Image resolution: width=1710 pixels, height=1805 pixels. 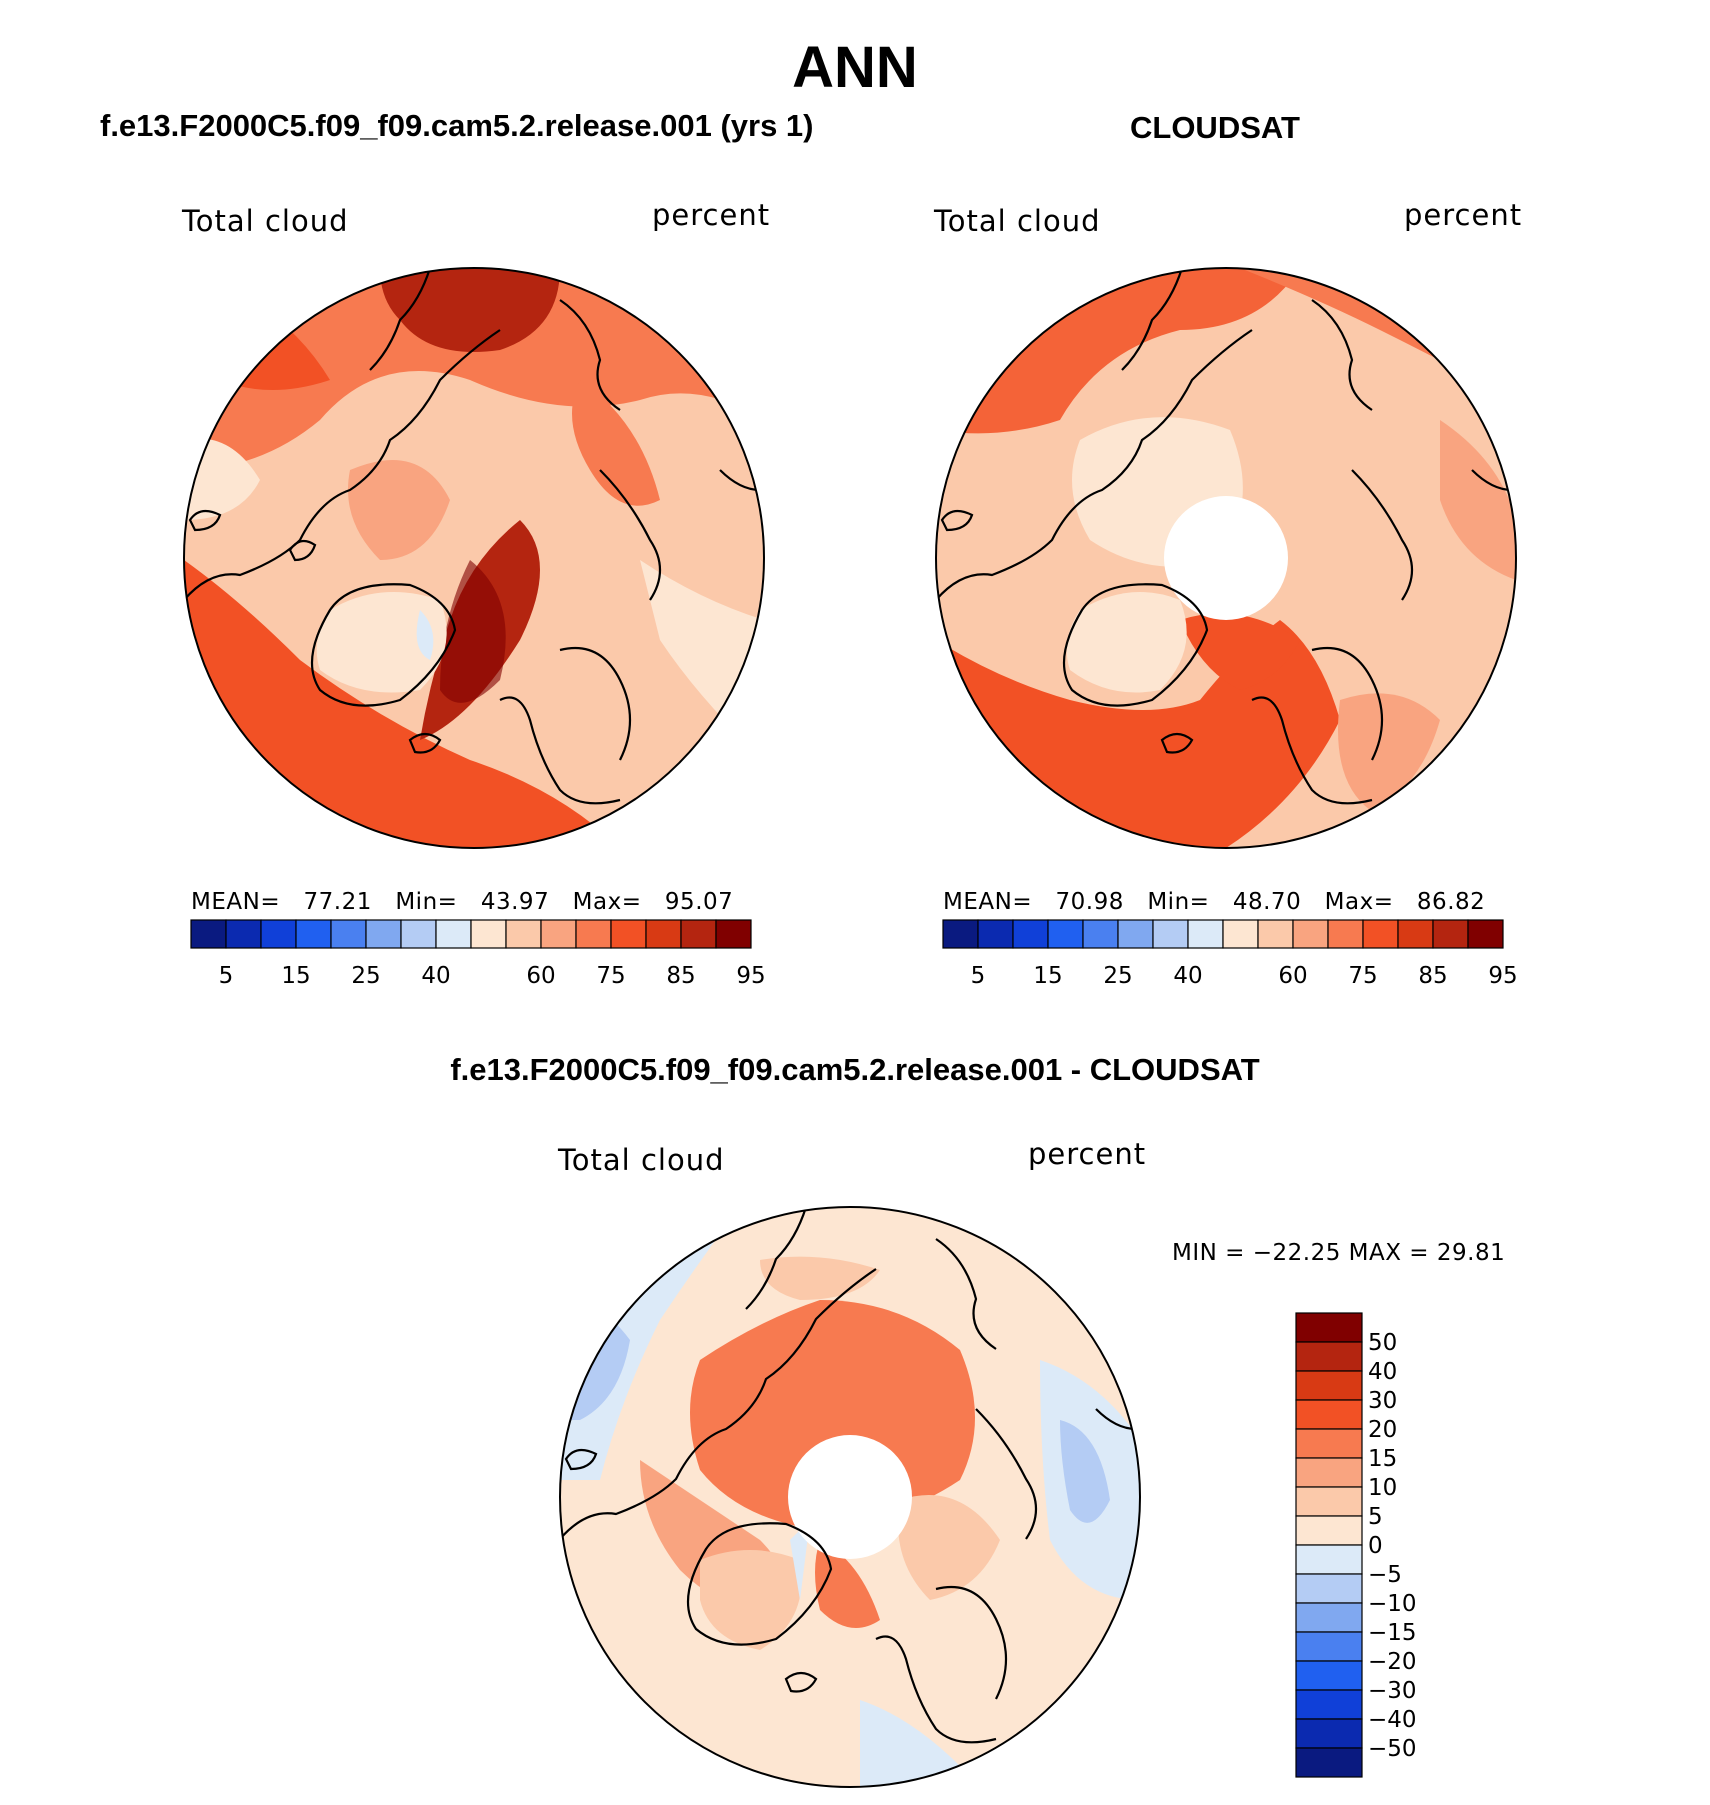 What do you see at coordinates (226, 976) in the screenshot?
I see `model-colorbar-tick-label: 5` at bounding box center [226, 976].